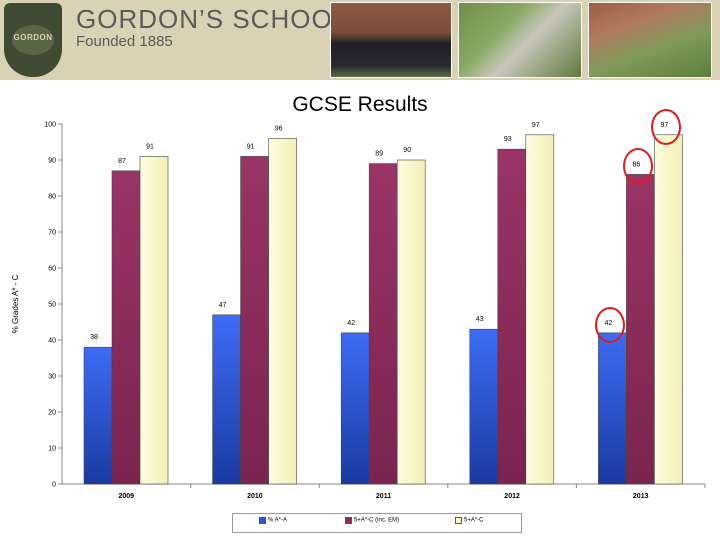 This screenshot has width=720, height=540. I want to click on x-tick-label: 2012, so click(512, 496).